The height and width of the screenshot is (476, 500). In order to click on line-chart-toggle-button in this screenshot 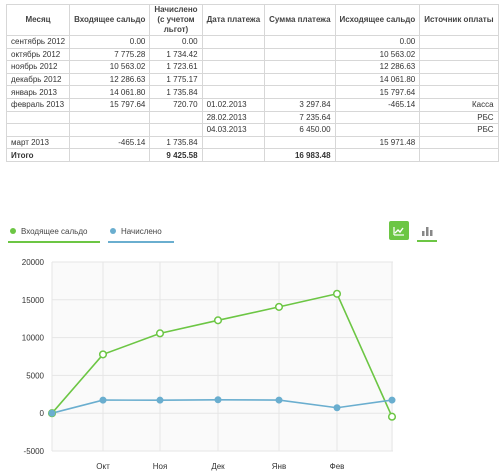, I will do `click(399, 230)`.